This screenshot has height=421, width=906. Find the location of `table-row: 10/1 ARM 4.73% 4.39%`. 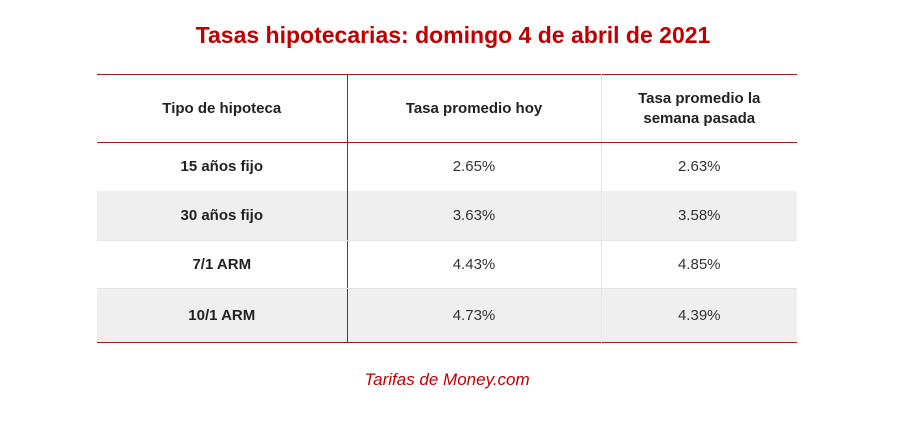

table-row: 10/1 ARM 4.73% 4.39% is located at coordinates (447, 315).